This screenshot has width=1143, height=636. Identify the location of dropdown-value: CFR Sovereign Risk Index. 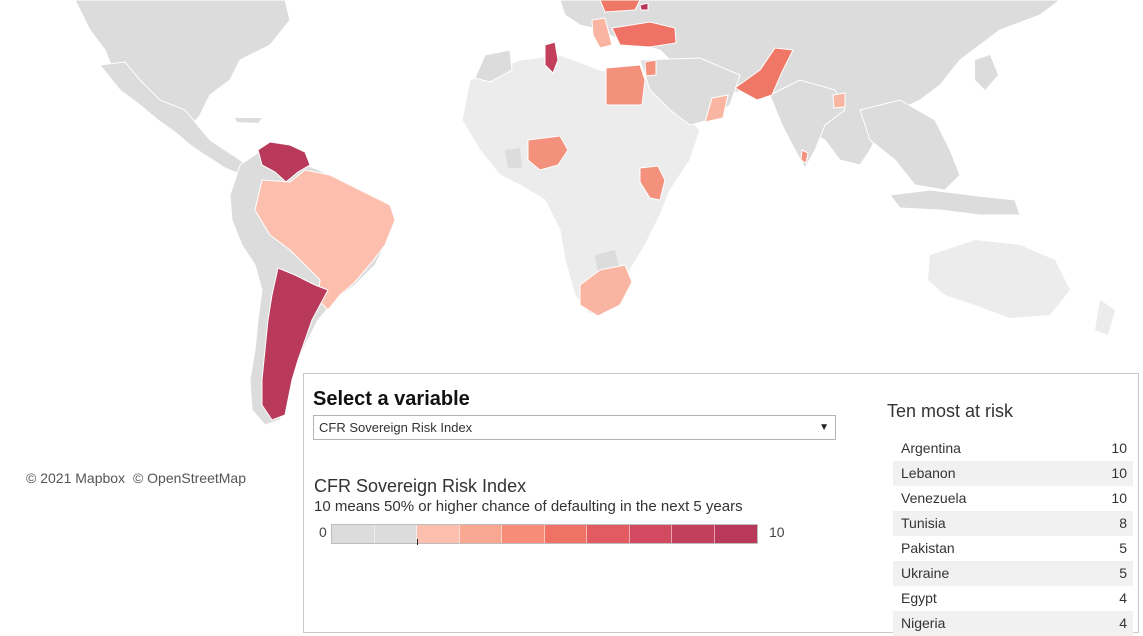
(396, 427).